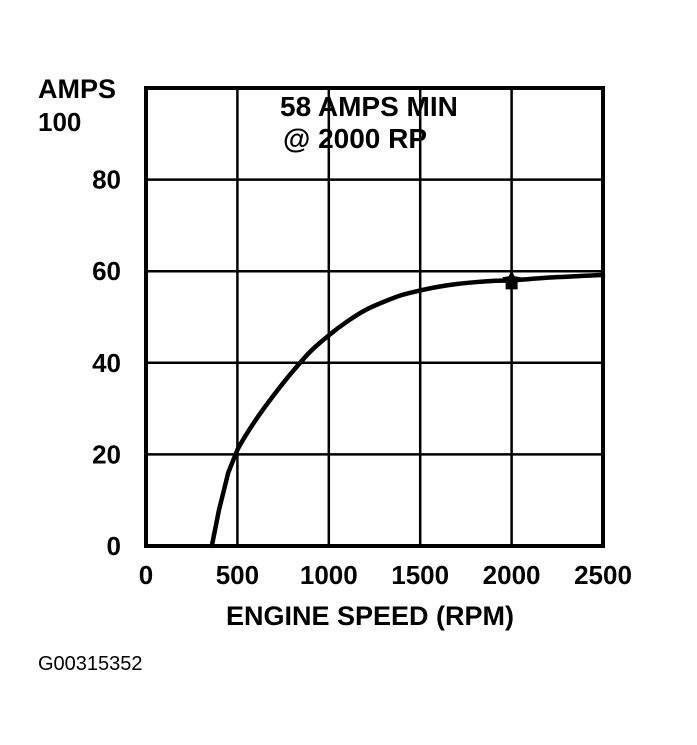  What do you see at coordinates (114, 546) in the screenshot?
I see `y-tick-label-0: 0` at bounding box center [114, 546].